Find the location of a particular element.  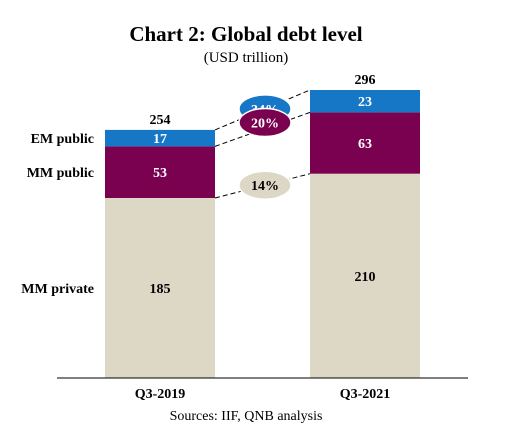

series-label: MM public is located at coordinates (60, 173).